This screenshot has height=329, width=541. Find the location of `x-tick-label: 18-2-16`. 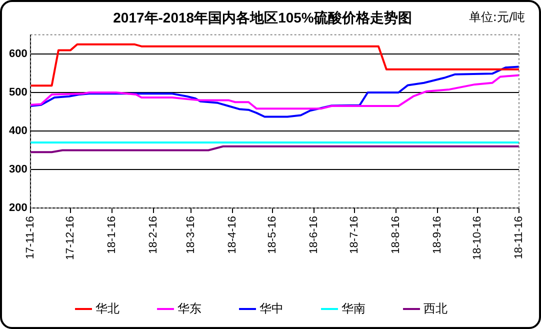

x-tick-label: 18-2-16 is located at coordinates (154, 235).